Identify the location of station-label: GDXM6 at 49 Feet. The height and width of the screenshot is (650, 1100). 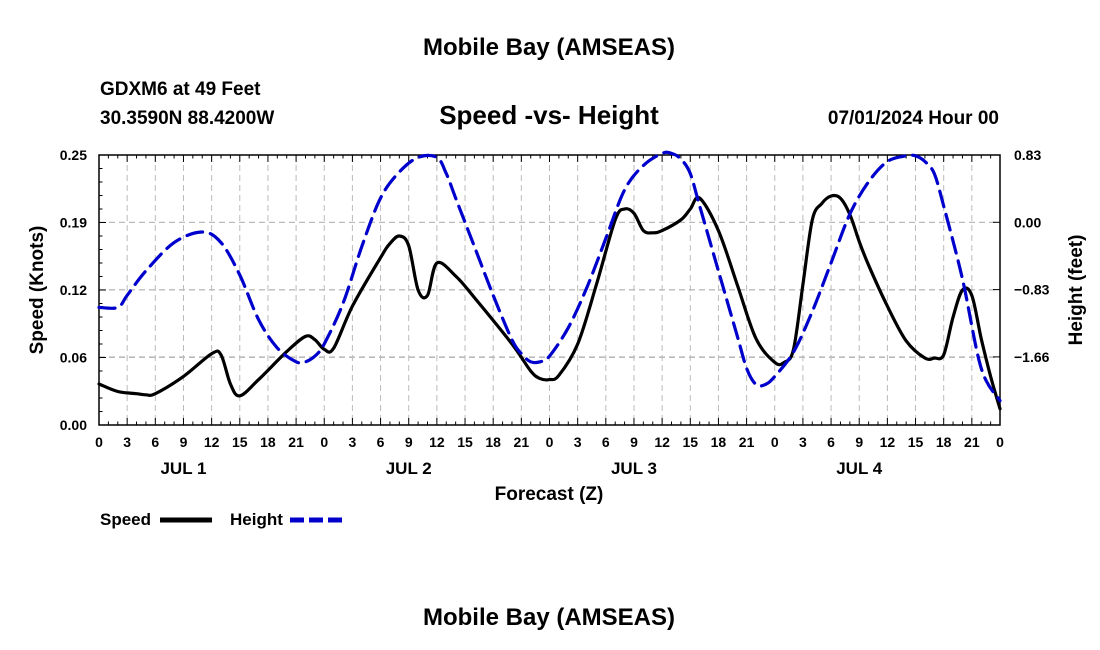
(180, 89).